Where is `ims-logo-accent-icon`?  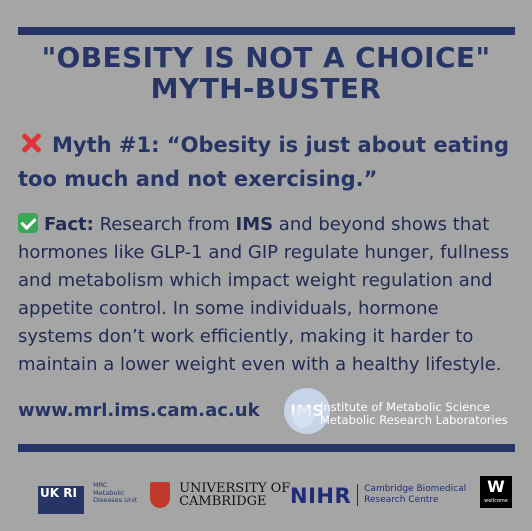 ims-logo-accent-icon is located at coordinates (303, 417).